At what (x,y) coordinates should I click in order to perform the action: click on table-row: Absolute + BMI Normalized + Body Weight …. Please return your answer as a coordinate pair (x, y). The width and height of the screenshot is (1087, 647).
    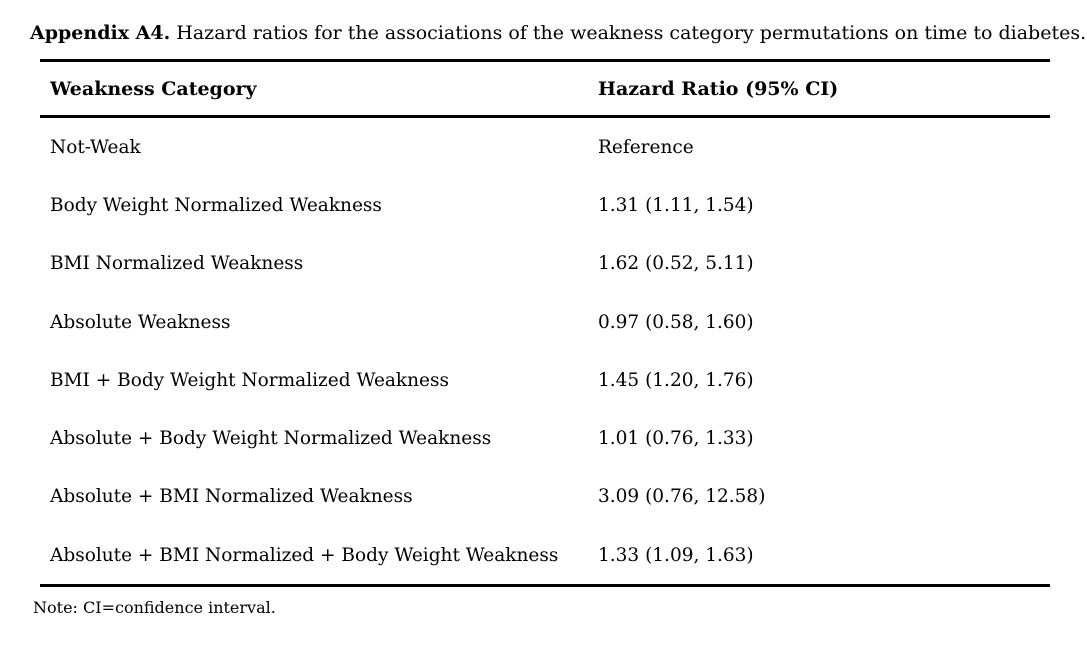
    Looking at the image, I should click on (545, 555).